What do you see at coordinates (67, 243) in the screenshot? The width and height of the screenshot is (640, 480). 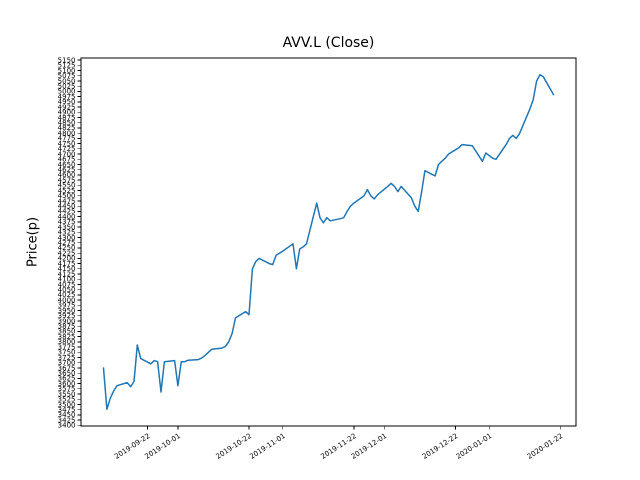 I see `y-tick-label: 4275` at bounding box center [67, 243].